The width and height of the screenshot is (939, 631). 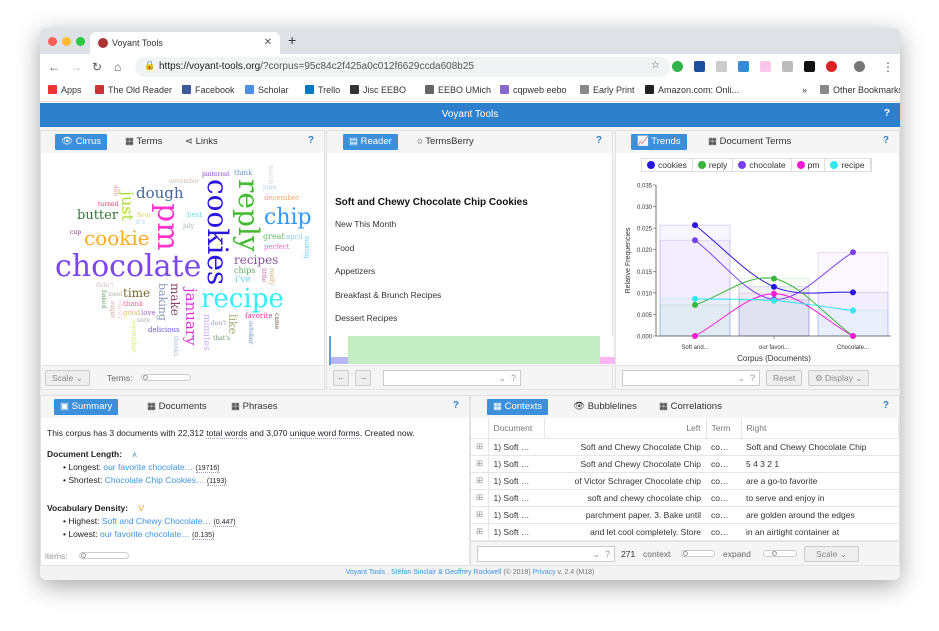 I want to click on next-arrow-icon: →, so click(x=363, y=378).